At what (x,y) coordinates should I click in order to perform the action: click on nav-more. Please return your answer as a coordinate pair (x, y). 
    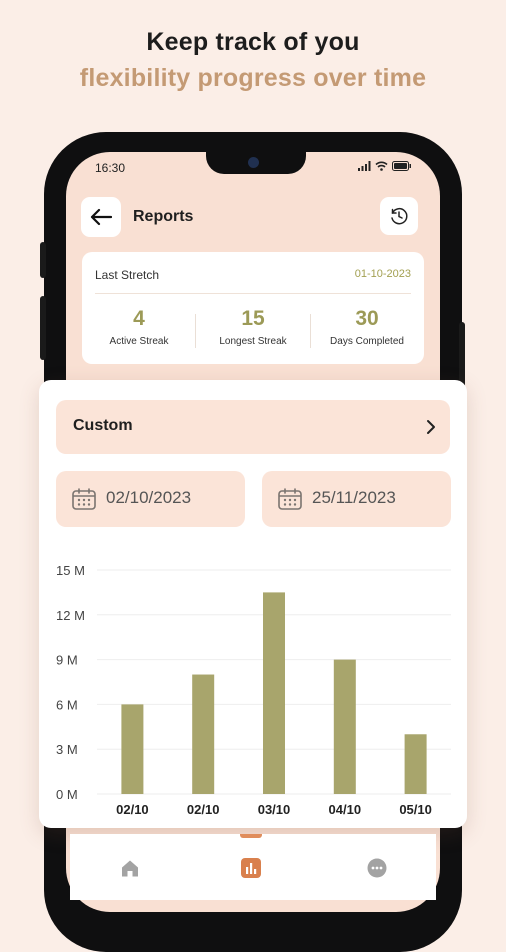
    Looking at the image, I should click on (377, 868).